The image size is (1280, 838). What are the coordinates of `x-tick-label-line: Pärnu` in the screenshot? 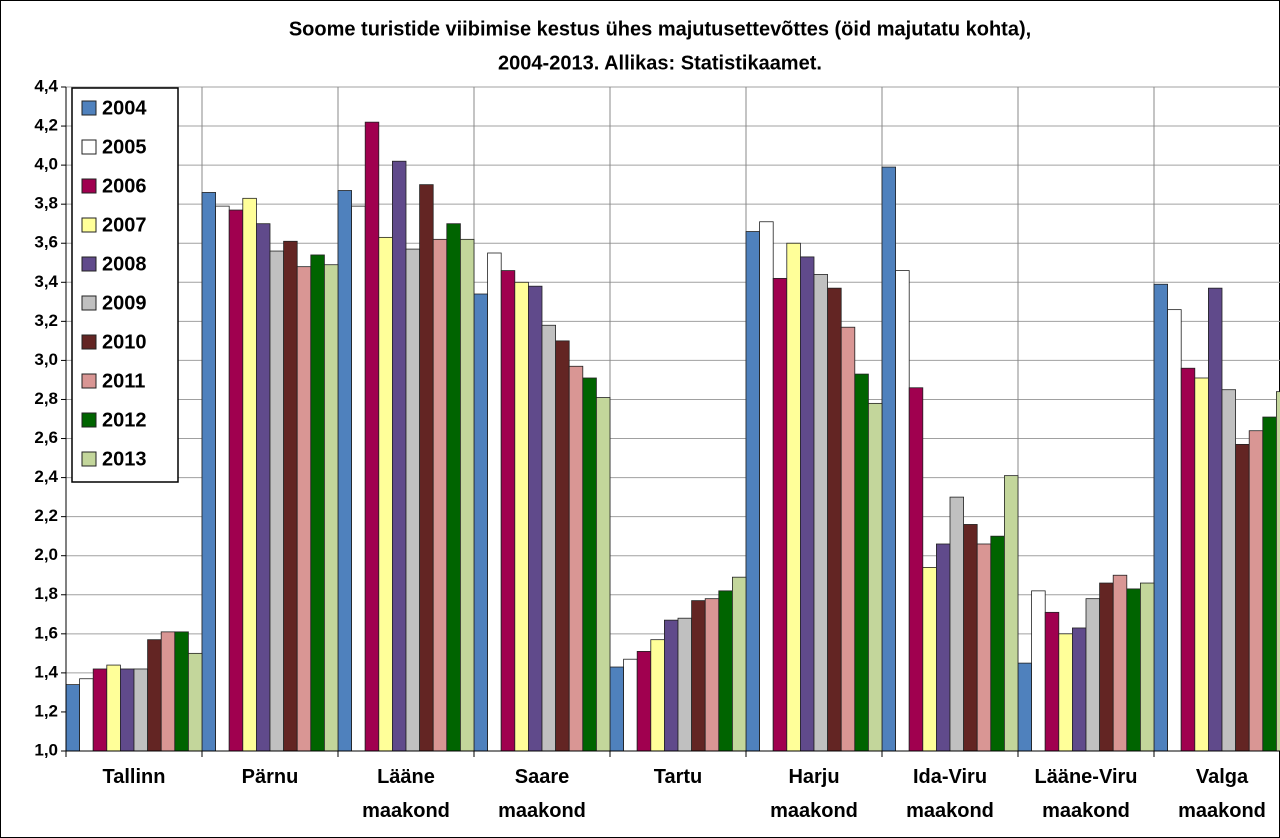 It's located at (270, 777).